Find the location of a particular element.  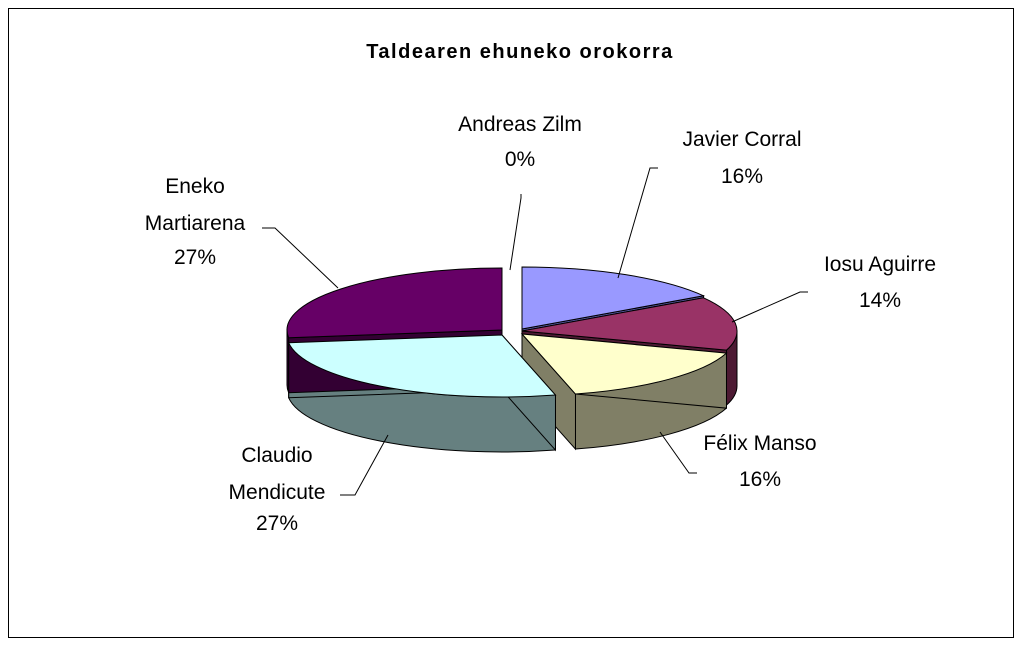

slice-label-felix-manso: Félix Manso is located at coordinates (759, 443).